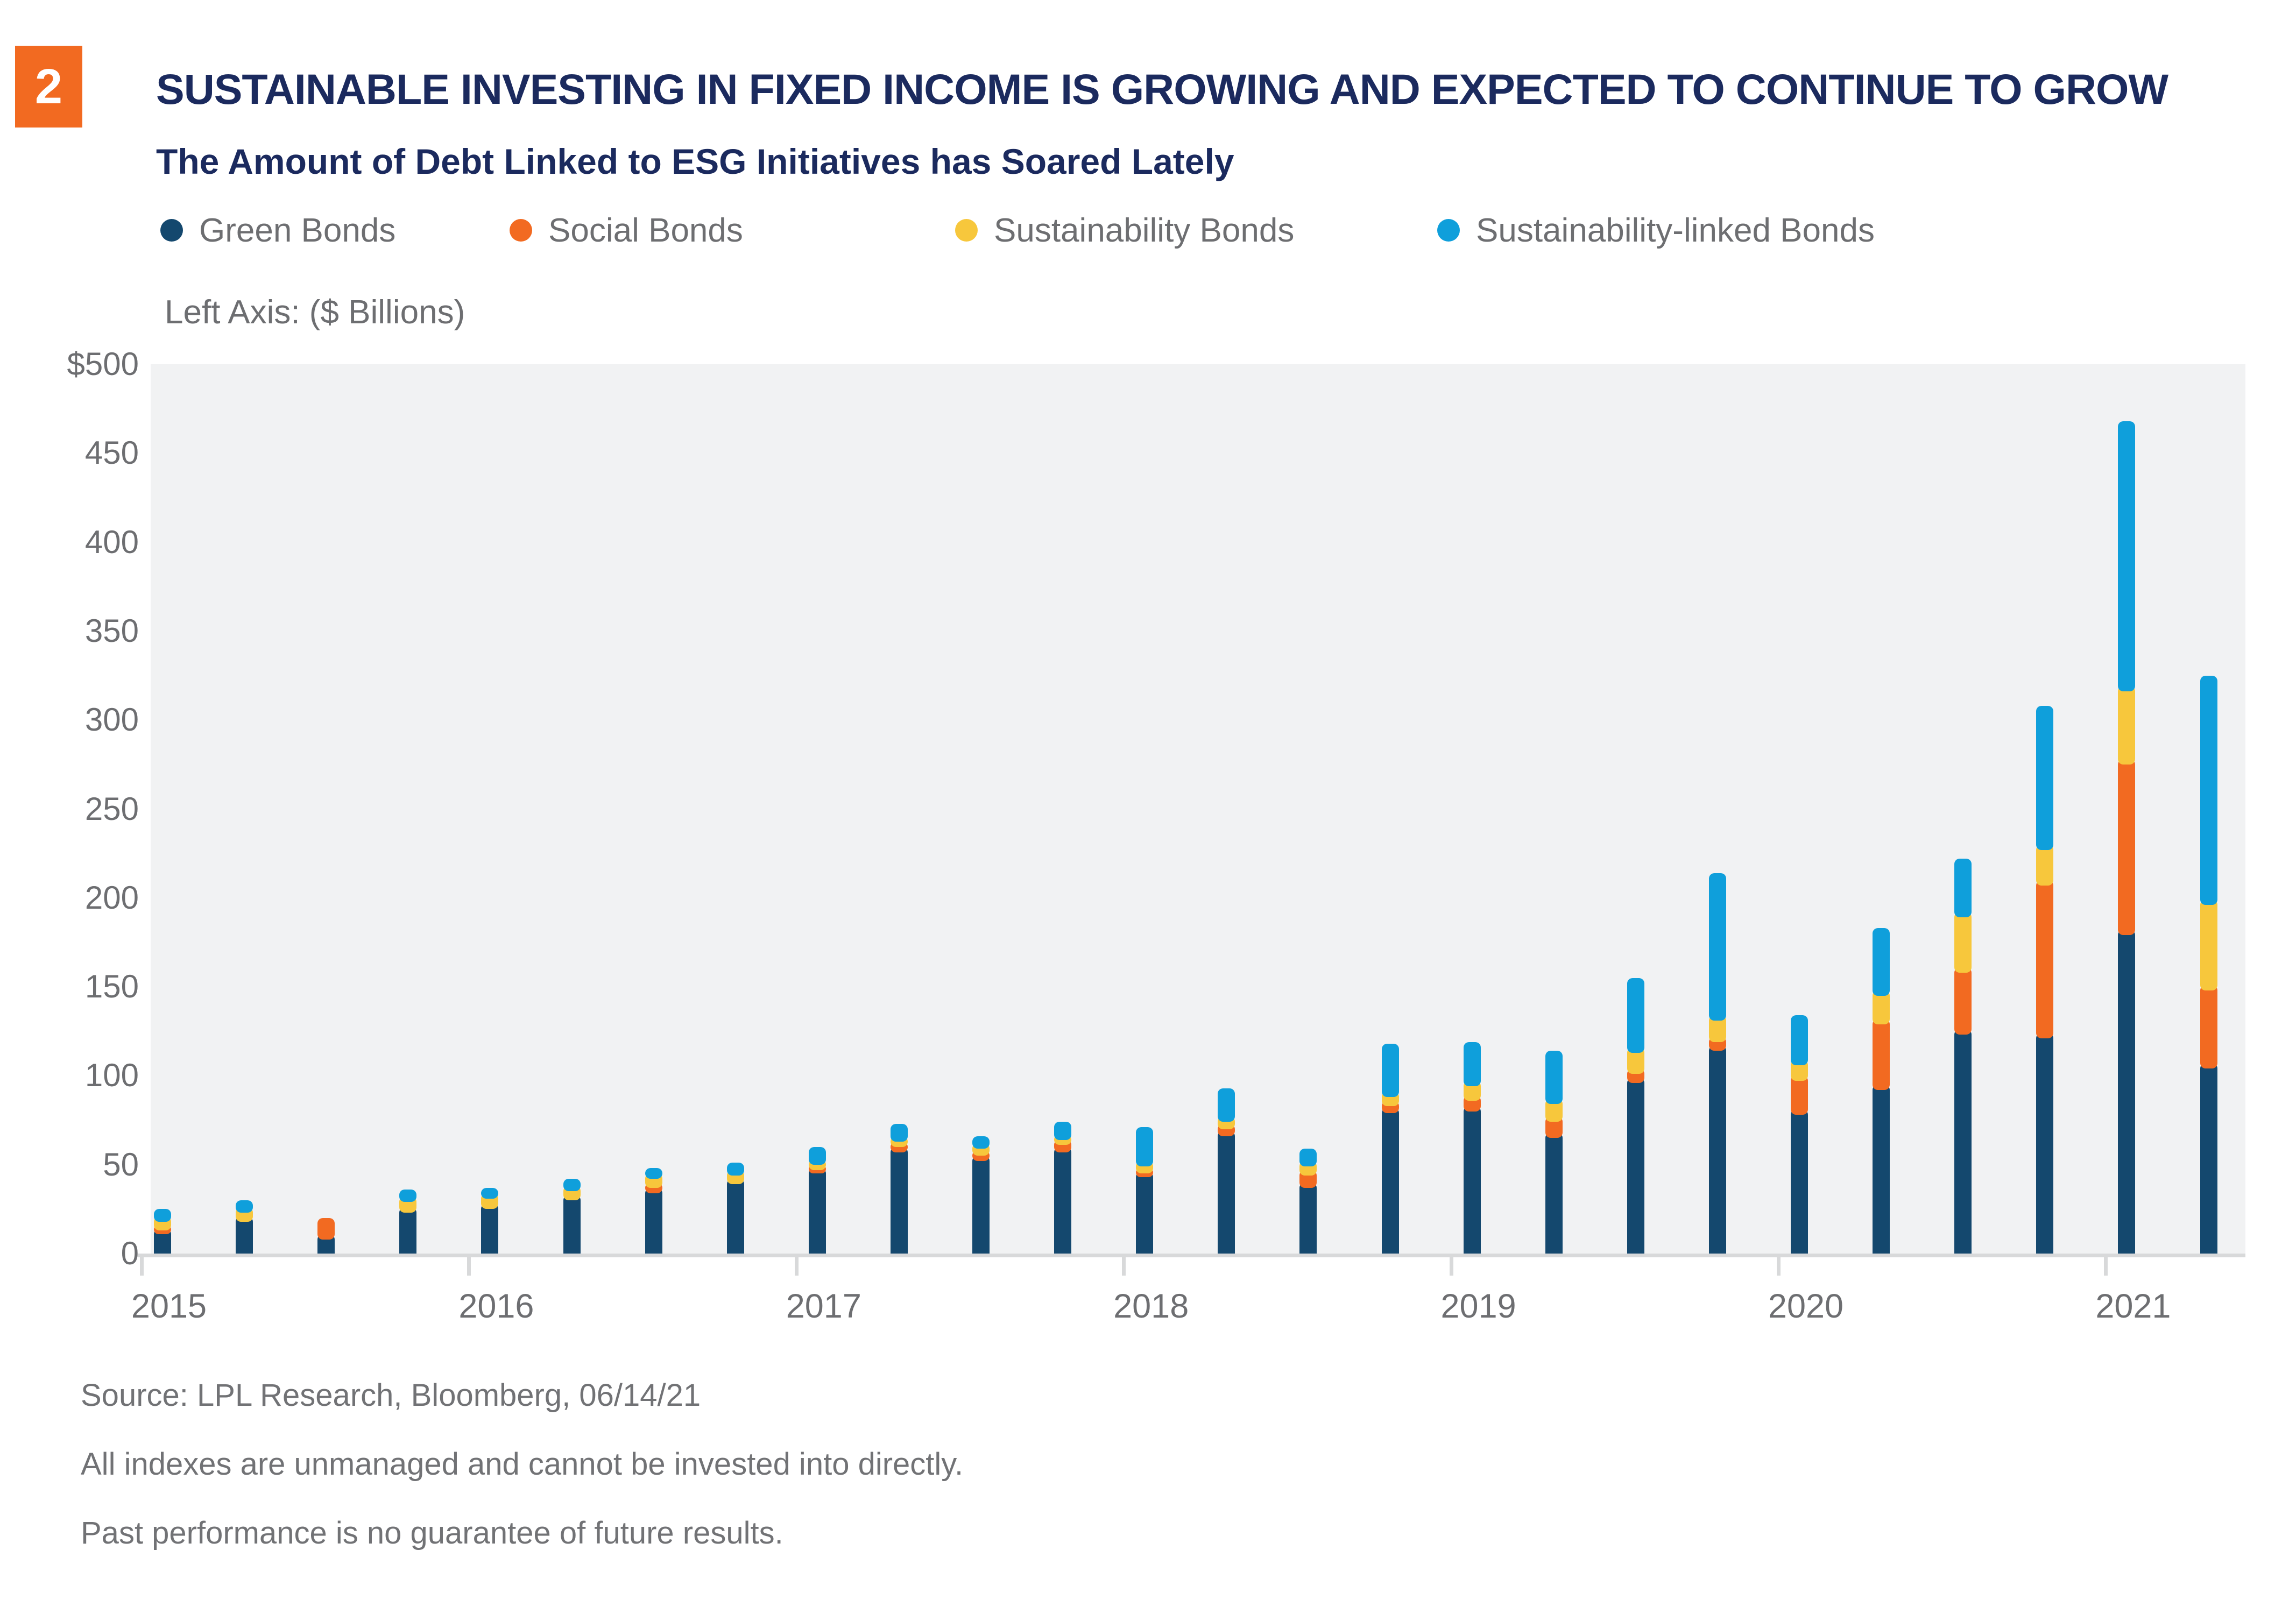 Image resolution: width=2296 pixels, height=1621 pixels. What do you see at coordinates (111, 1075) in the screenshot?
I see `y-tick-label: 100` at bounding box center [111, 1075].